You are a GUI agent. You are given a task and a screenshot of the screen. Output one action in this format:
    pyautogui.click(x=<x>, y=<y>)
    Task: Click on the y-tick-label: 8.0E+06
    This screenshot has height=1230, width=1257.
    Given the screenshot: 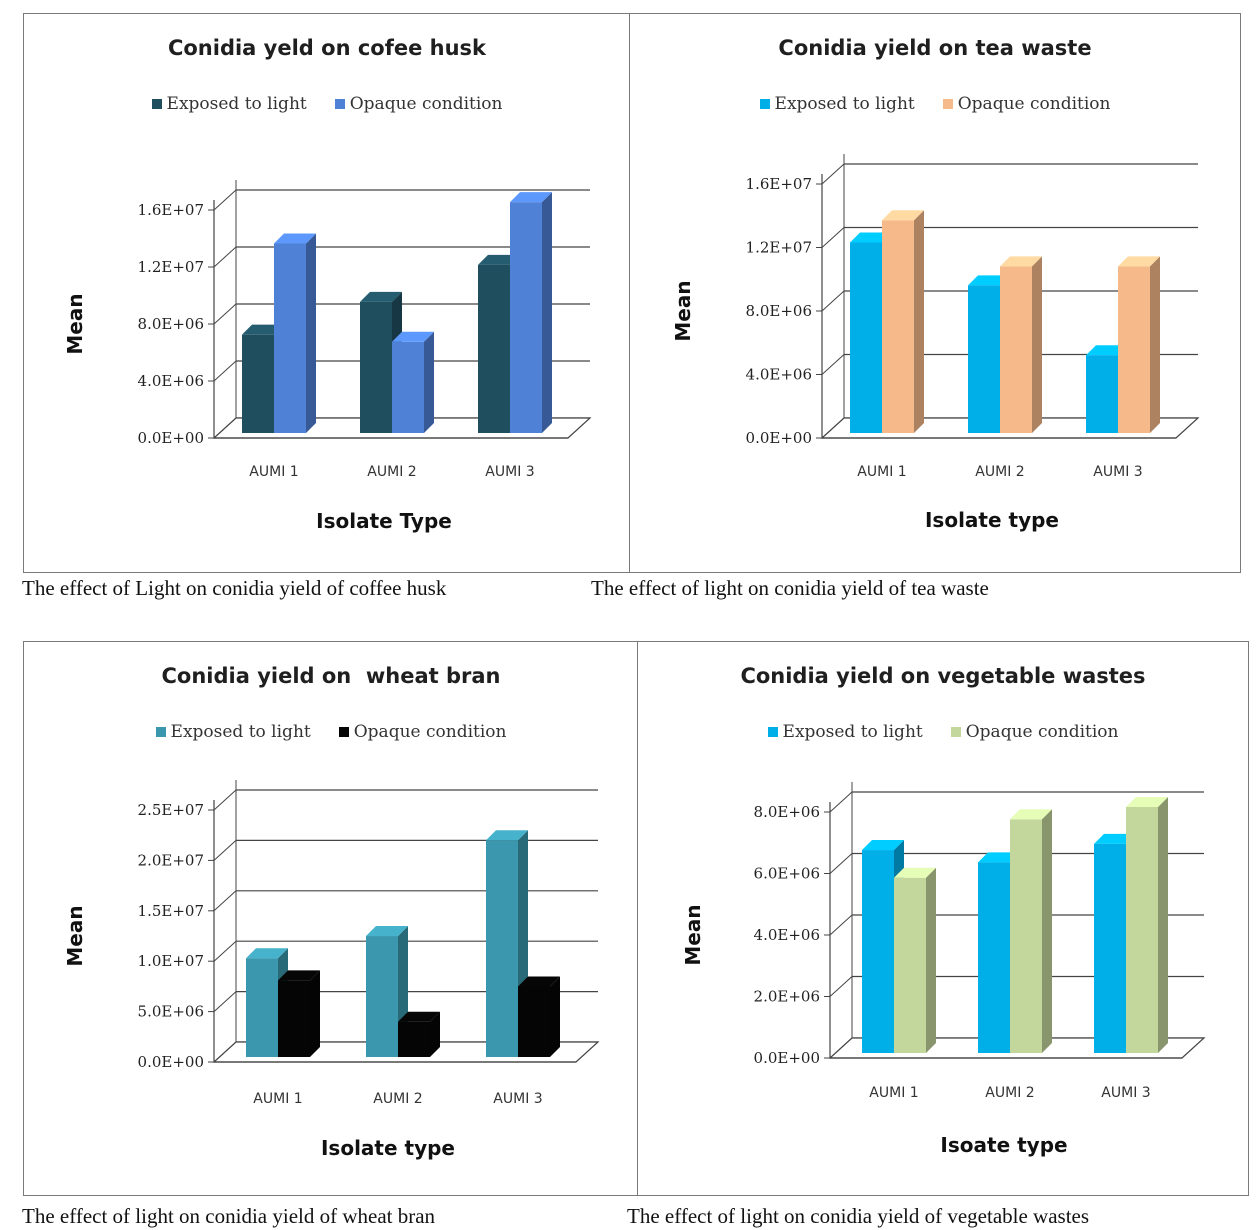 What is the action you would take?
    pyautogui.click(x=779, y=311)
    